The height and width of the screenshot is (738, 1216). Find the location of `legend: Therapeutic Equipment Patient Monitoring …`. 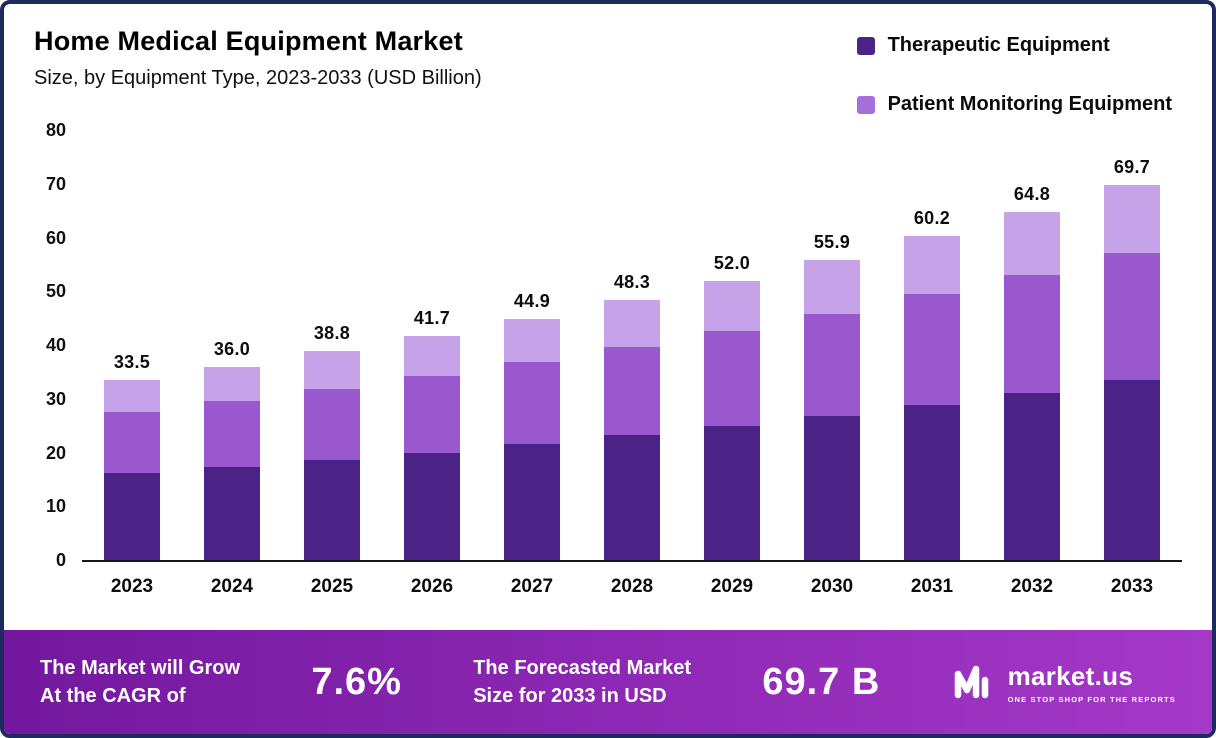

legend: Therapeutic Equipment Patient Monitoring … is located at coordinates (1014, 71).